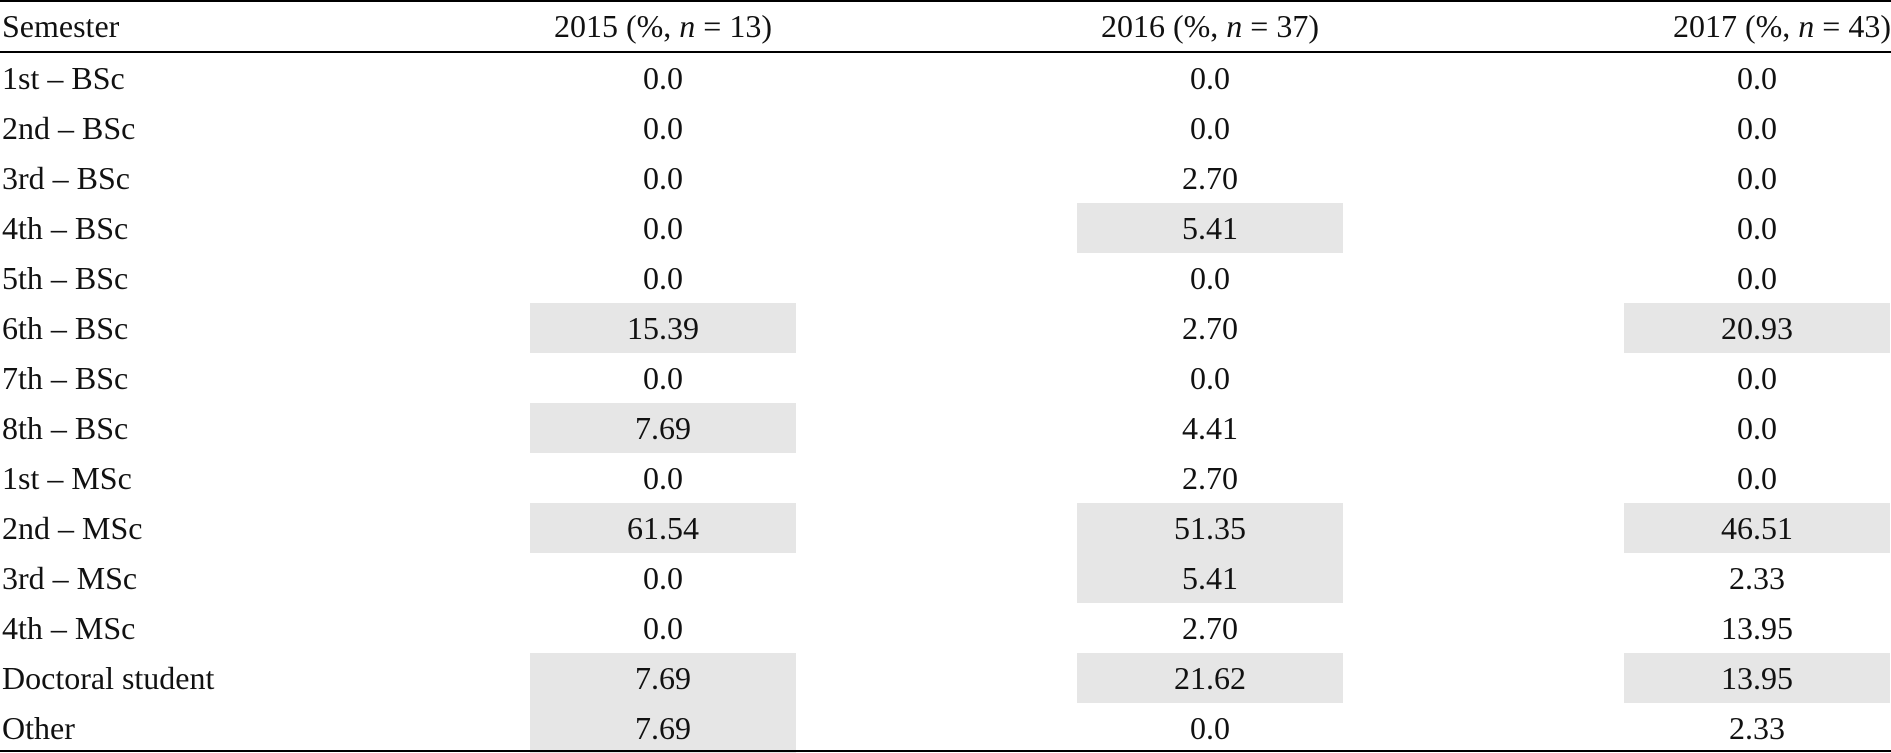  Describe the element at coordinates (1210, 528) in the screenshot. I see `cell-2016: 51.35` at that location.